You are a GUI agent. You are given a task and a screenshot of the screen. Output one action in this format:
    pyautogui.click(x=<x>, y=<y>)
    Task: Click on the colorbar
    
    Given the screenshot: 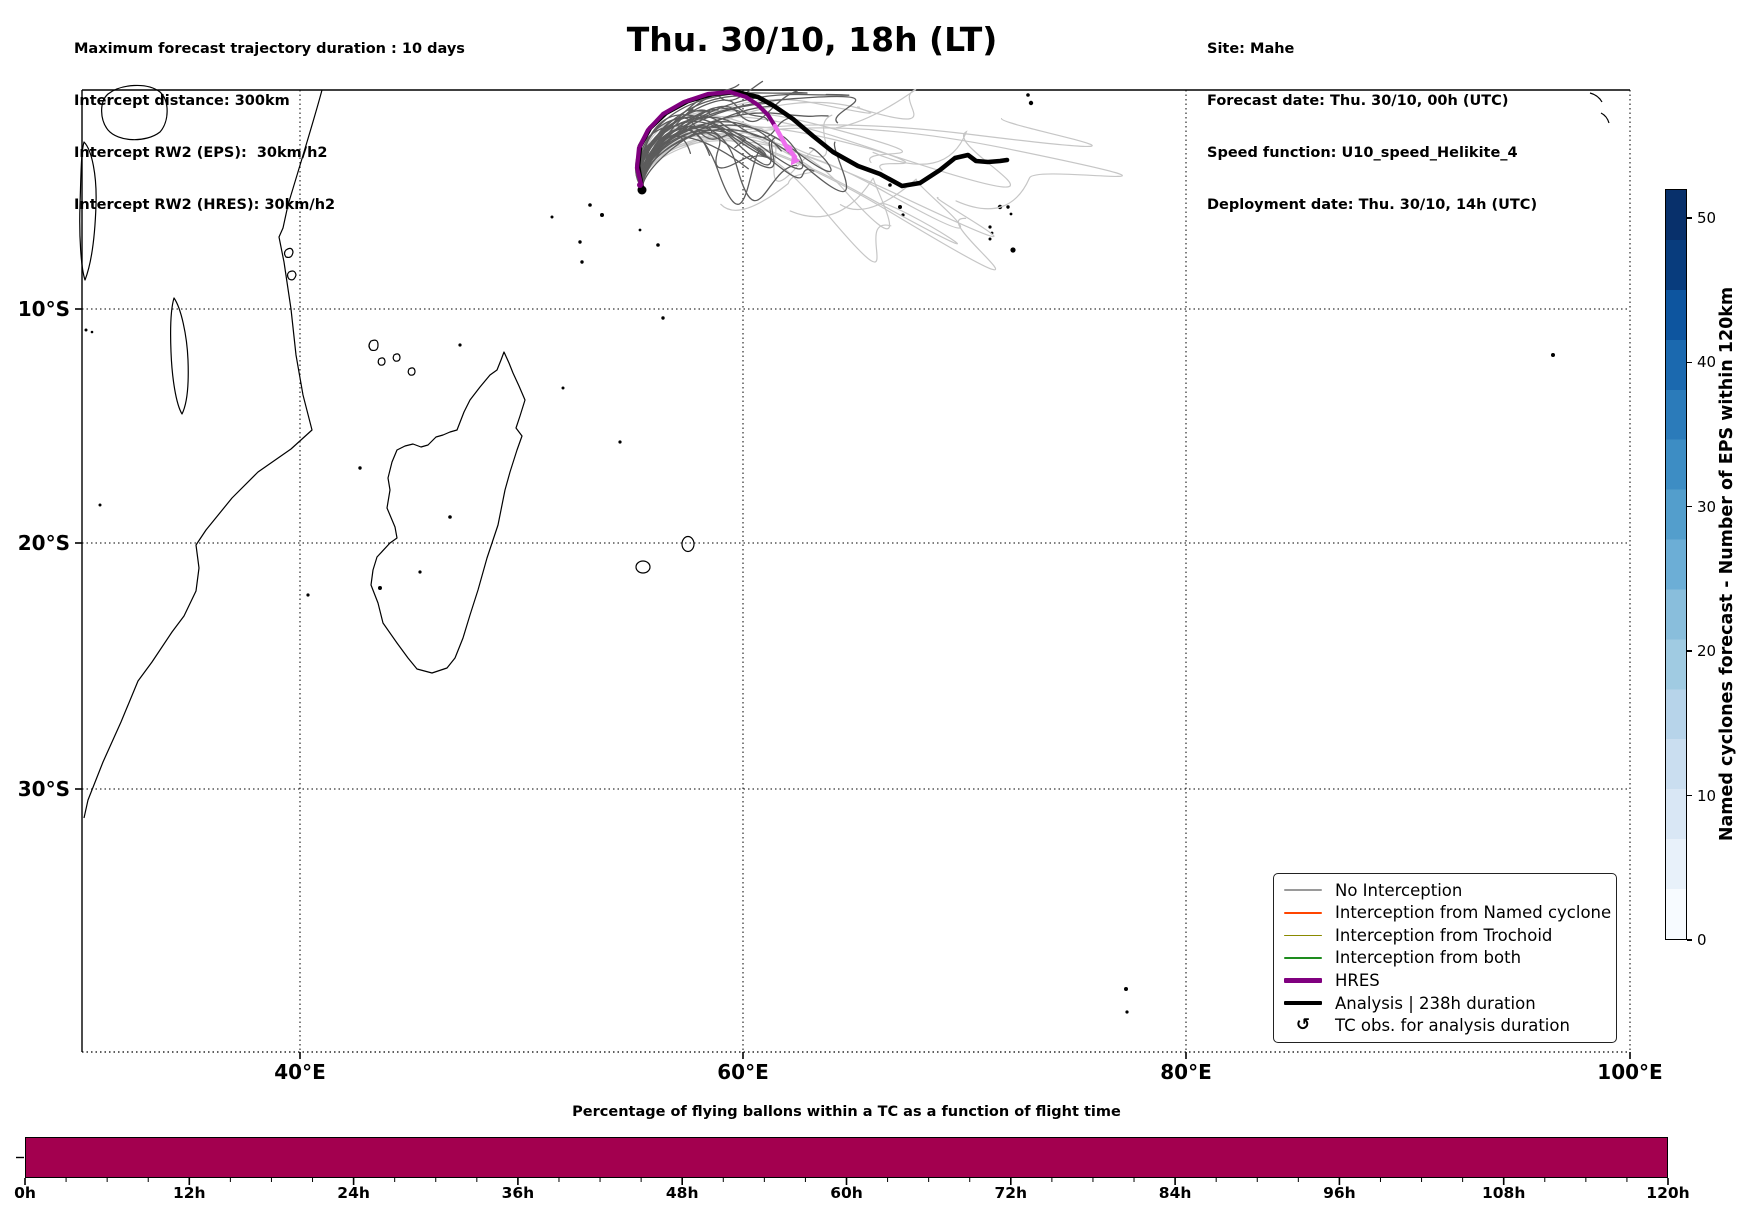 What is the action you would take?
    pyautogui.click(x=1676, y=564)
    